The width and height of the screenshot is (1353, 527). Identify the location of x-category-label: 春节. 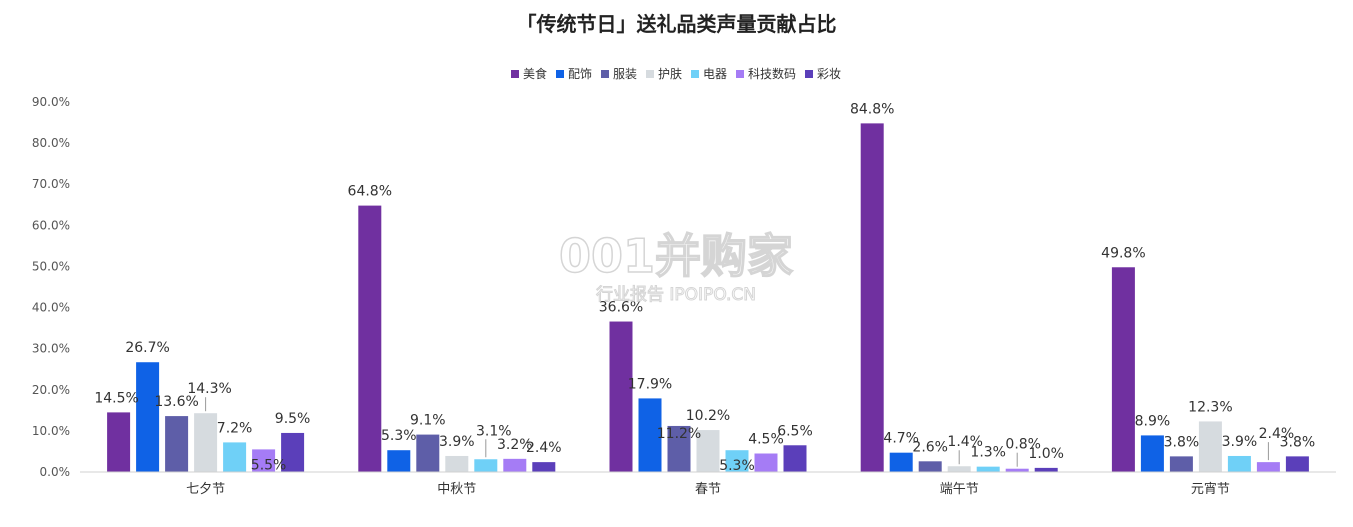
(708, 489).